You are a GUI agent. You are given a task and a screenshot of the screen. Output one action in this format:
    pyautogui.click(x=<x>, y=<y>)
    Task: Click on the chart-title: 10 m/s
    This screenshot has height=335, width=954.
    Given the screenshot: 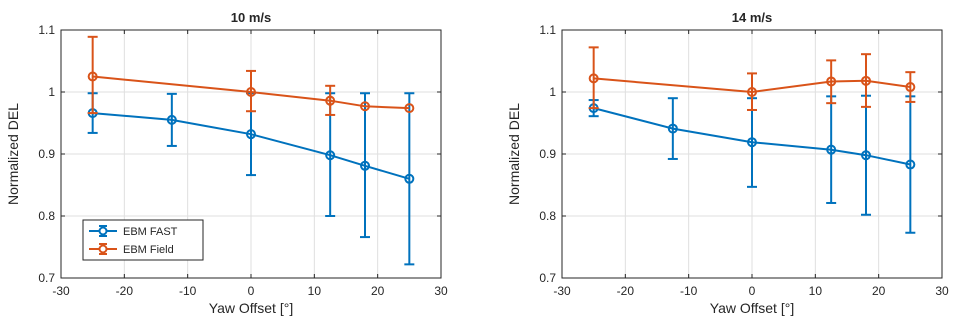 What is the action you would take?
    pyautogui.click(x=251, y=17)
    